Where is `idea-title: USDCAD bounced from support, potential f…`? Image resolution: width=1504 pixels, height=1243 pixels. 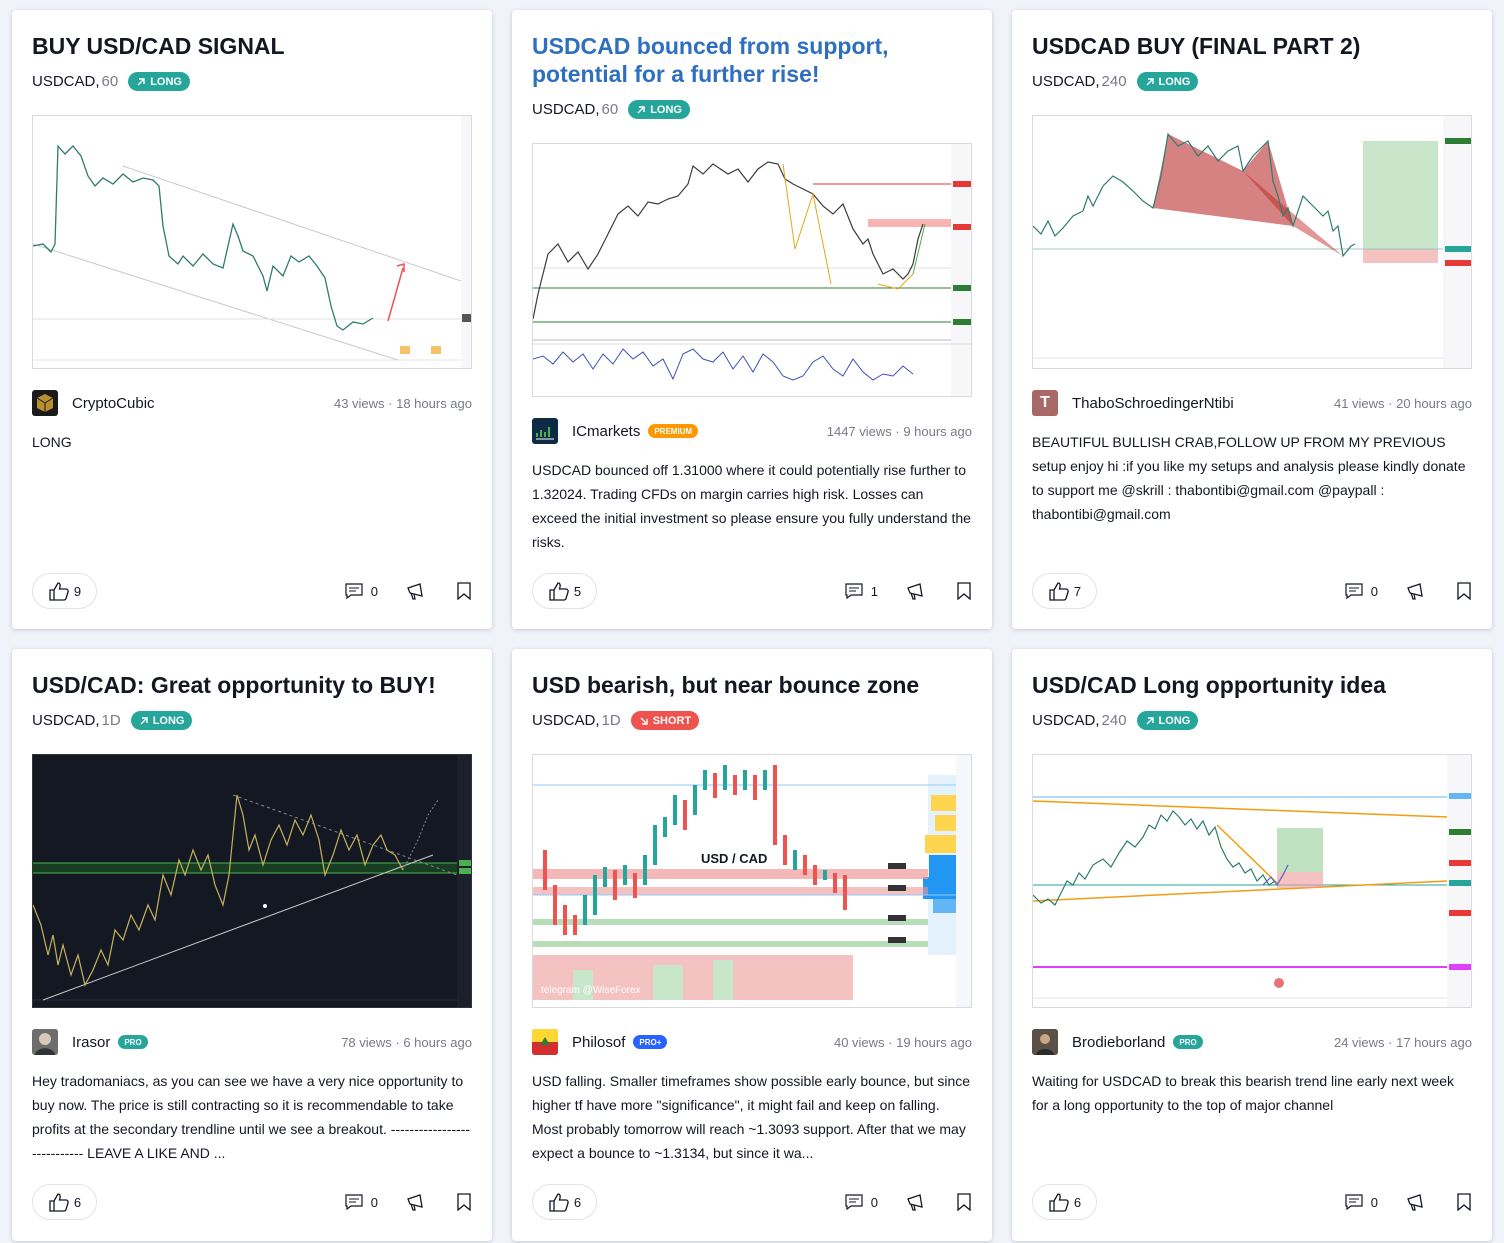 idea-title: USDCAD bounced from support, potential f… is located at coordinates (710, 60).